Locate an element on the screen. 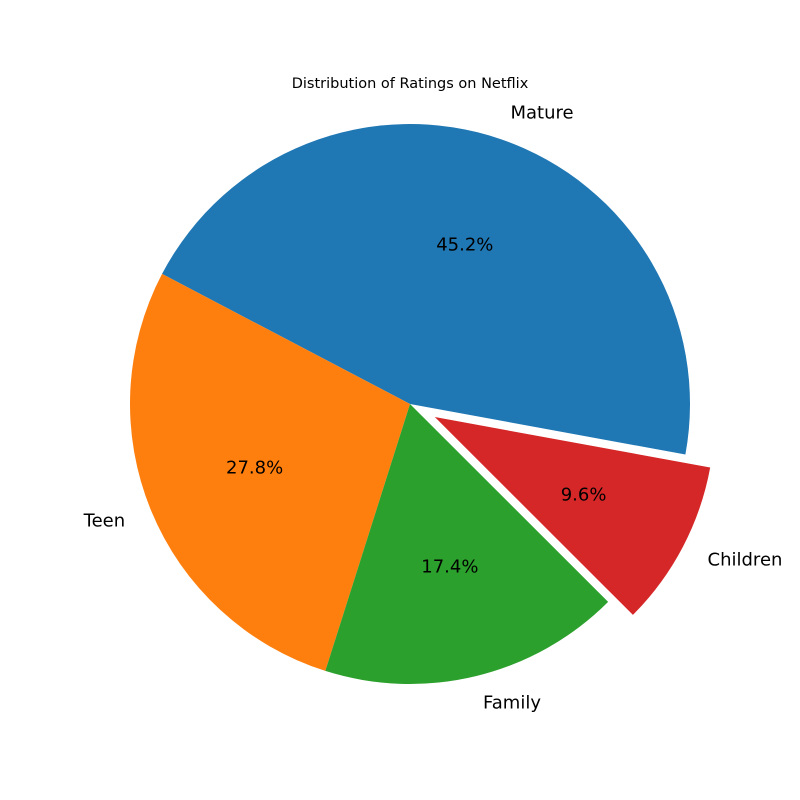 The height and width of the screenshot is (800, 800). pct-children: 9.6% is located at coordinates (584, 495).